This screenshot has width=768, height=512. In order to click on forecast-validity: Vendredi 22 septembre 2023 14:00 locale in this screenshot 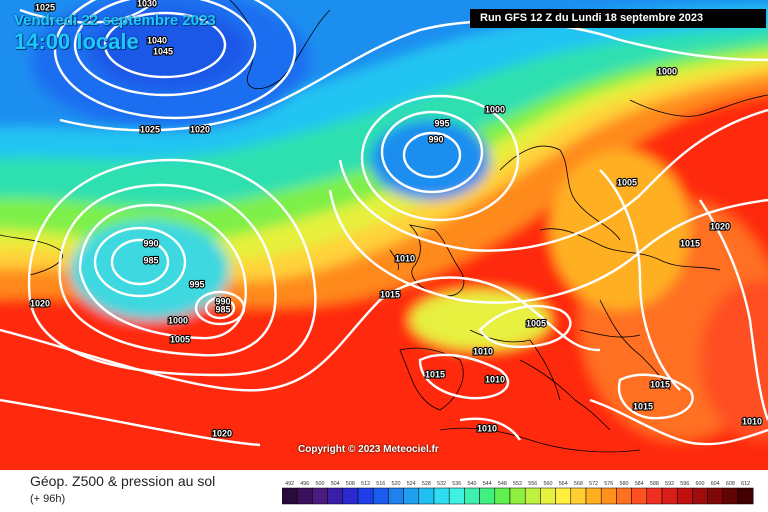, I will do `click(115, 33)`.